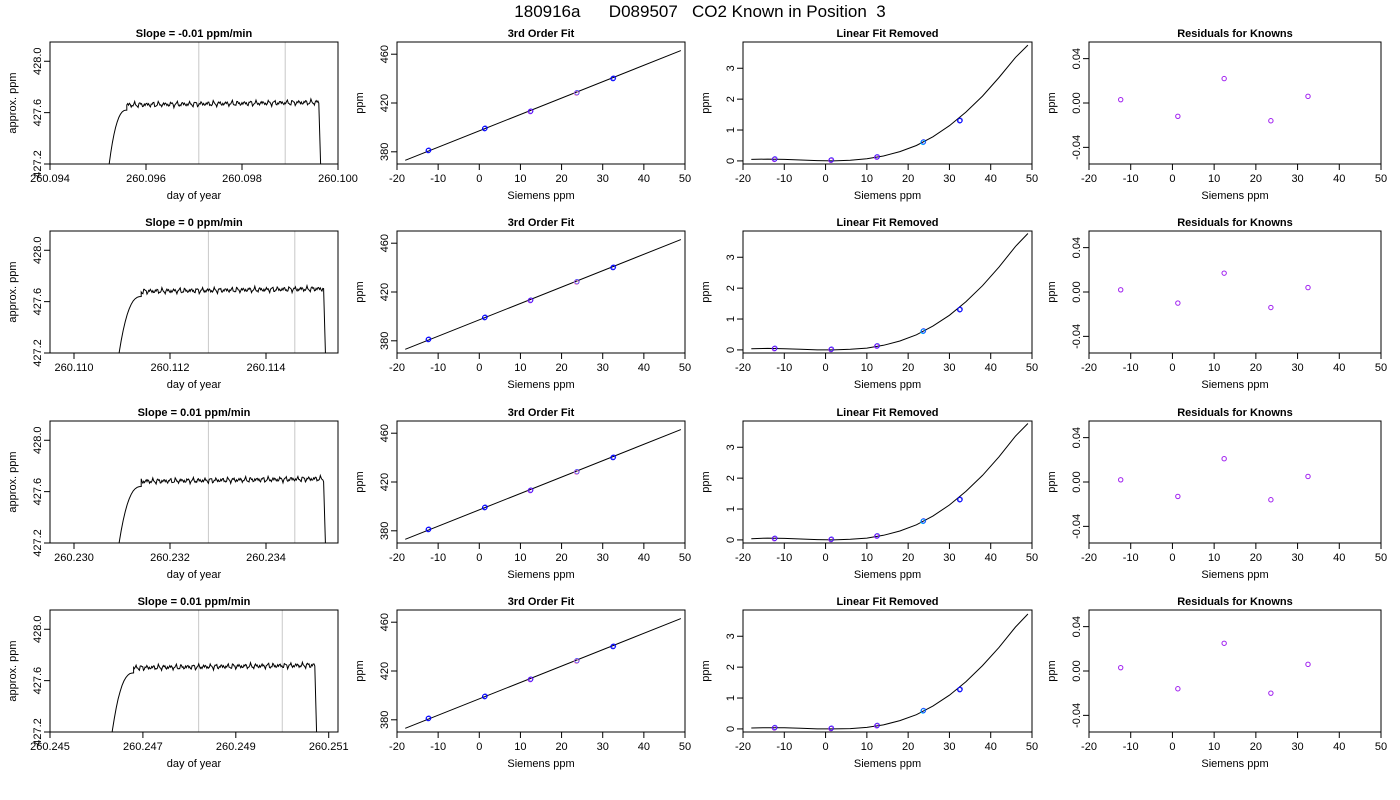  I want to click on x-tick-label: 260.249, so click(236, 747).